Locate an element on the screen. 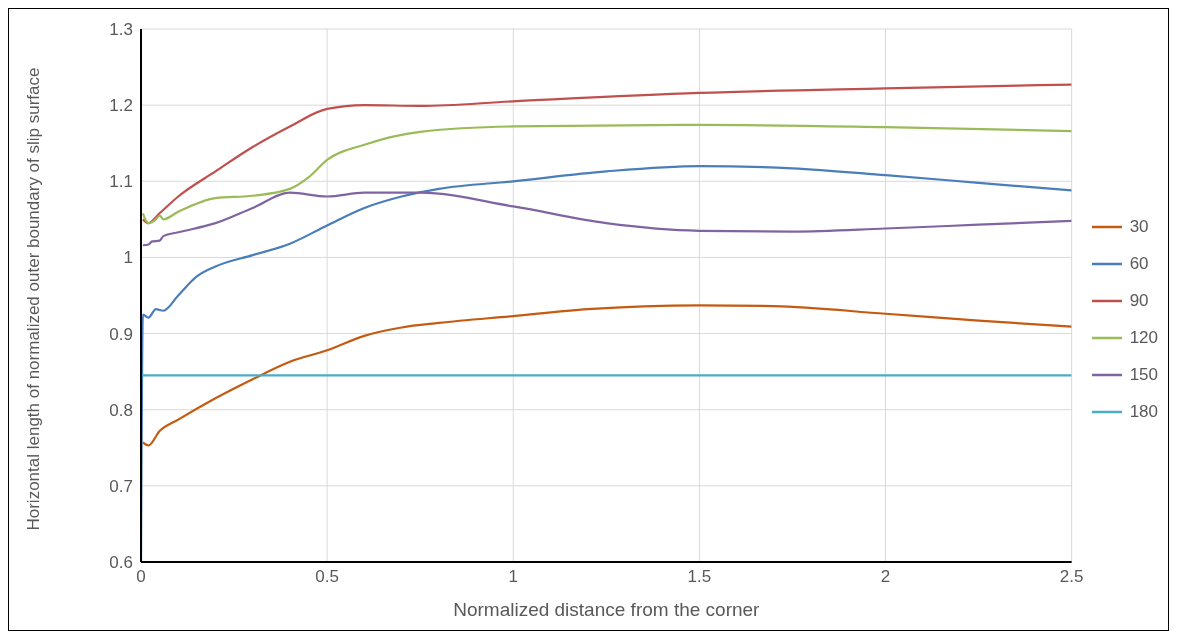 The width and height of the screenshot is (1177, 639). legend-label: 90 is located at coordinates (1139, 301).